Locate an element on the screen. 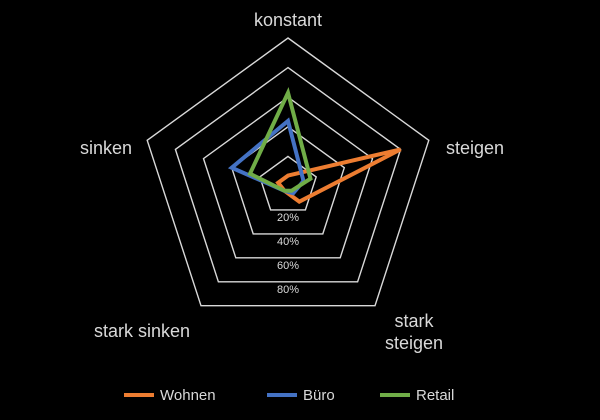 The height and width of the screenshot is (420, 600). tick-label: 80% is located at coordinates (288, 290).